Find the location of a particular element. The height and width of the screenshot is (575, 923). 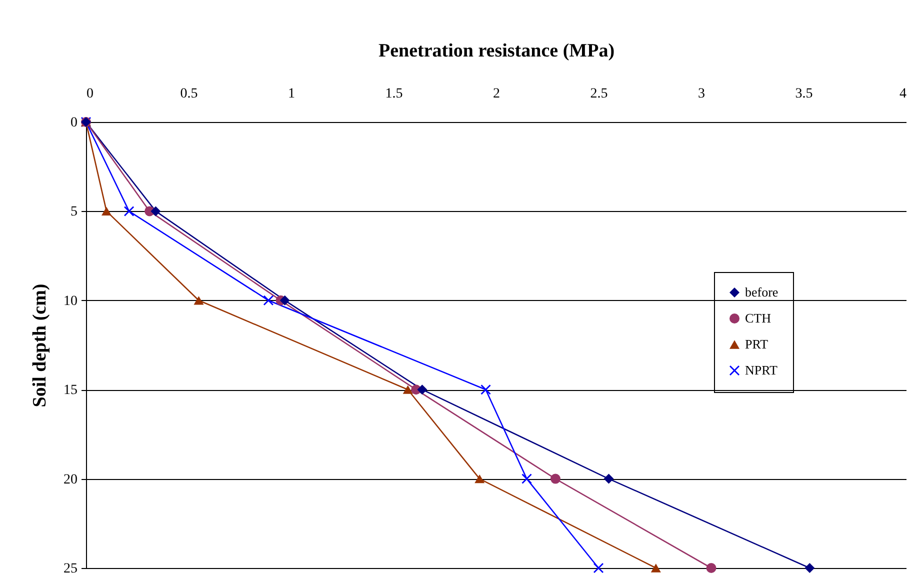

x-axis-title: Penetration resistance (MPa) is located at coordinates (496, 51).